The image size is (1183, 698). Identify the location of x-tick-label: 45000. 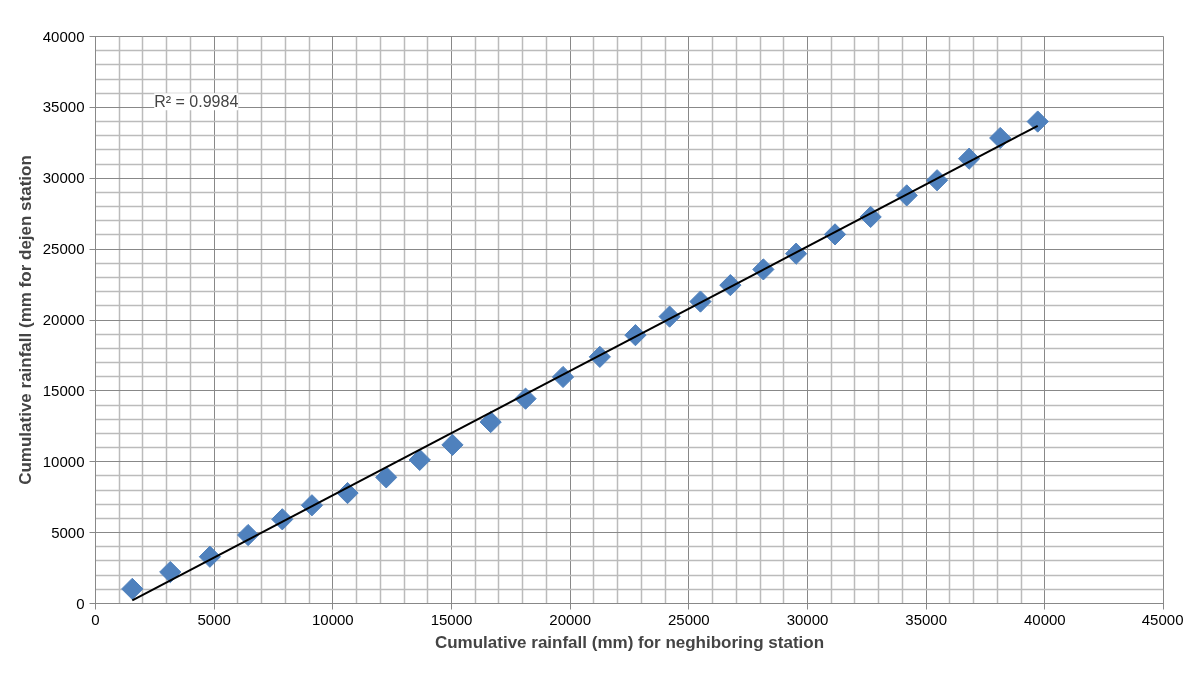
(1162, 619).